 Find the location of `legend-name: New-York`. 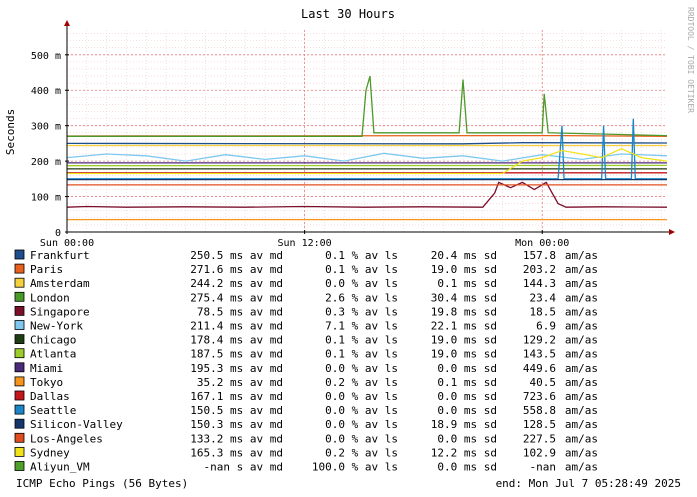

legend-name: New-York is located at coordinates (56, 326).